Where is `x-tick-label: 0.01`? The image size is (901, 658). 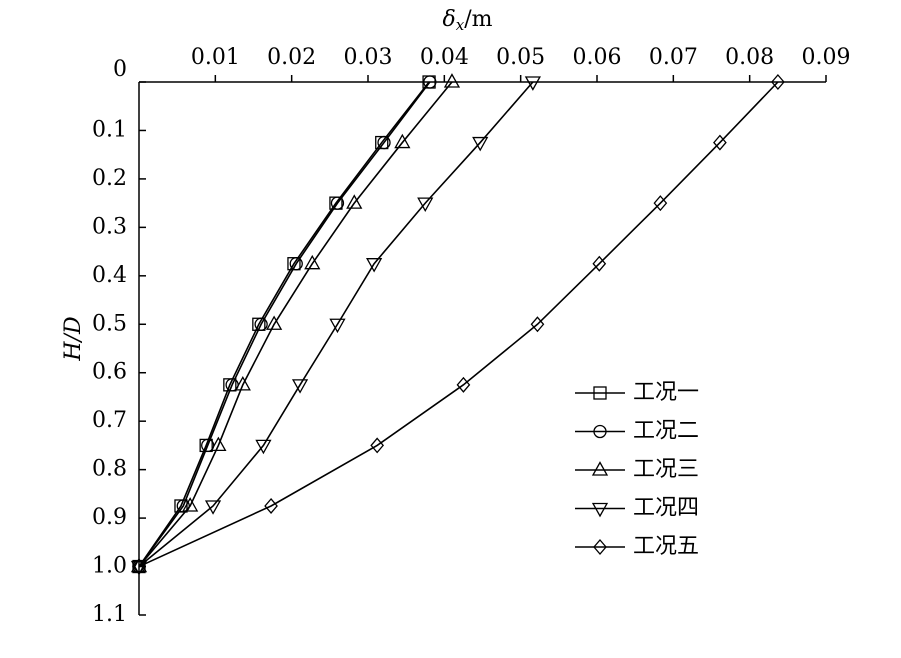
x-tick-label: 0.01 is located at coordinates (215, 57).